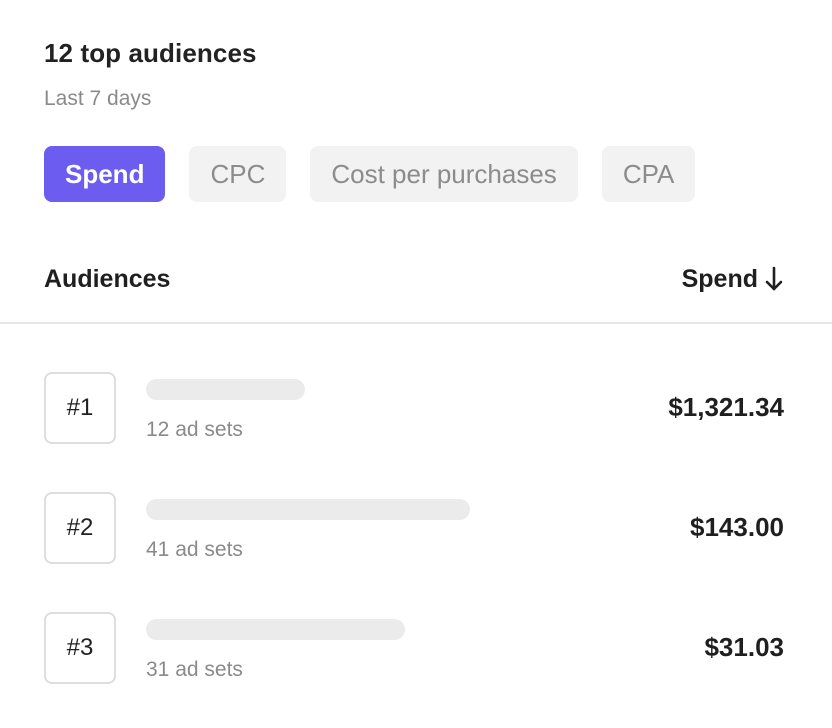 This screenshot has width=832, height=728. What do you see at coordinates (444, 174) in the screenshot?
I see `tab-cost-per-purchases: Cost per purchases` at bounding box center [444, 174].